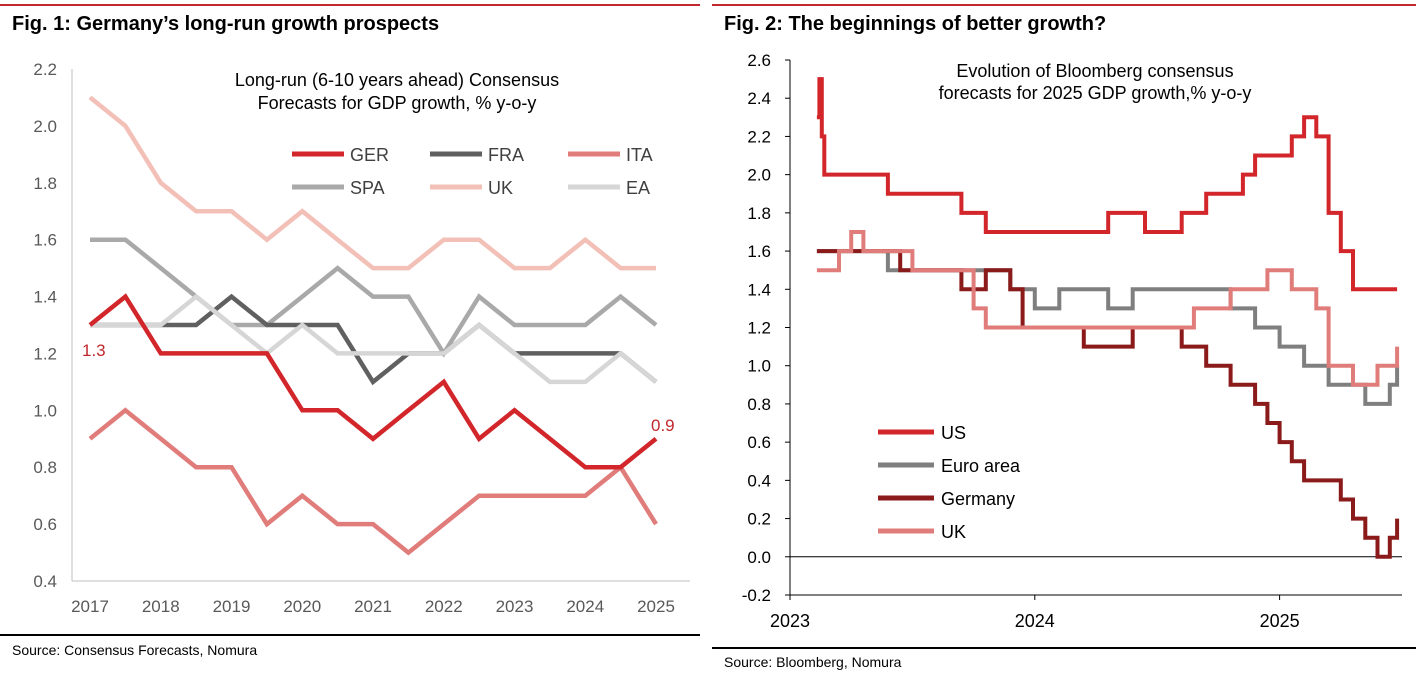  Describe the element at coordinates (639, 155) in the screenshot. I see `legend-label-ita: ITA` at that location.